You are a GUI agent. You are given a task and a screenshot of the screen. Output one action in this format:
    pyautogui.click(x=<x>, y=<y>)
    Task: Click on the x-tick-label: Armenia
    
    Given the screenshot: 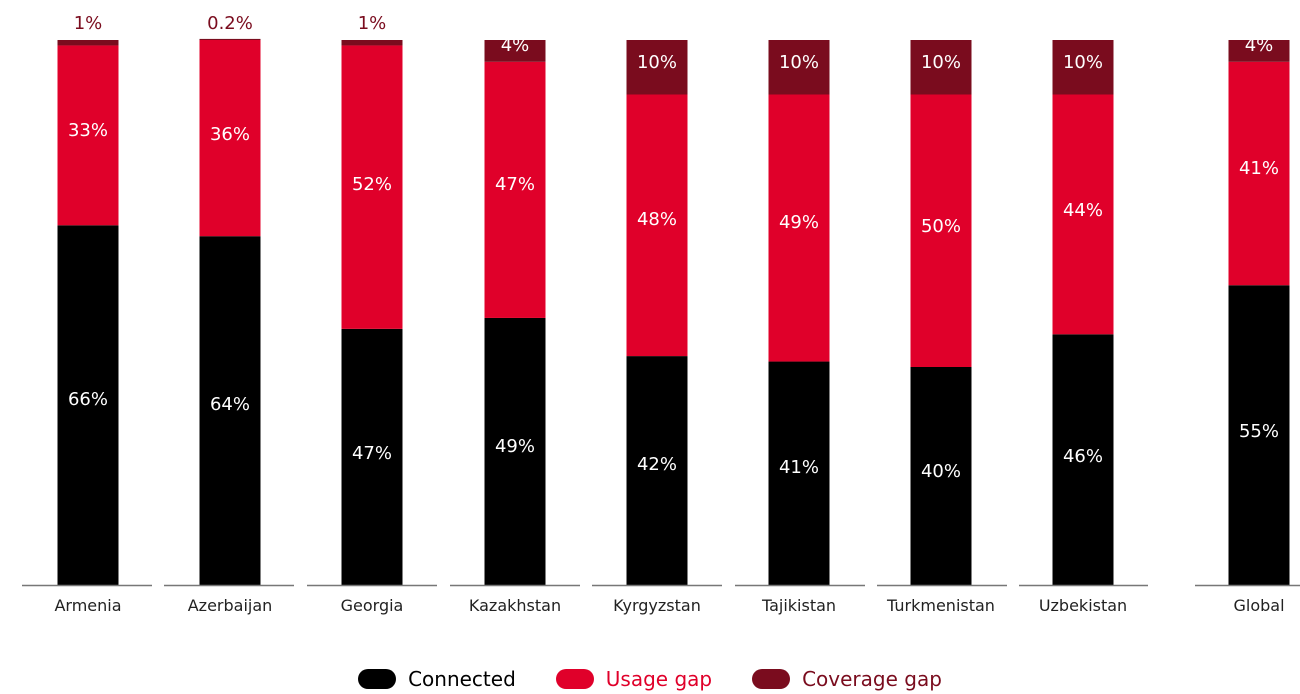 What is the action you would take?
    pyautogui.click(x=87, y=605)
    